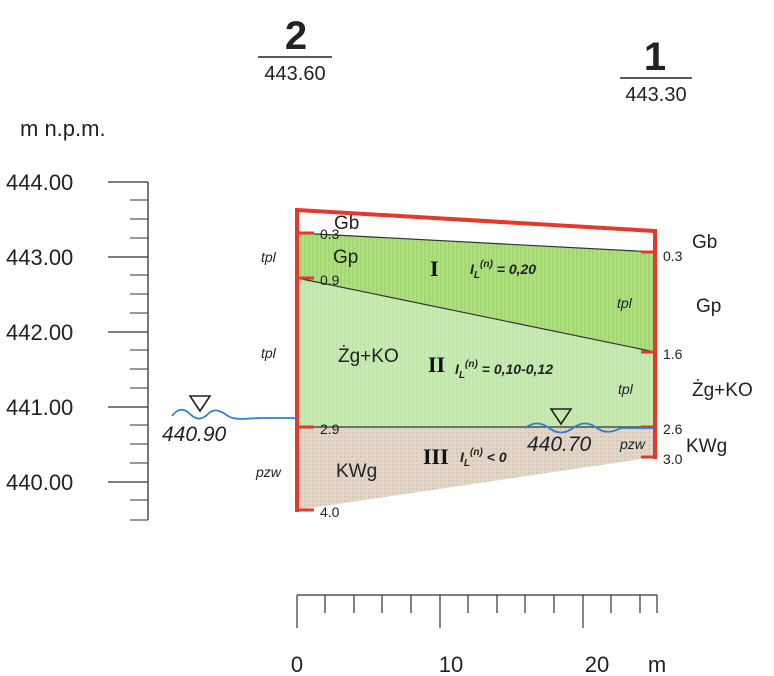 The height and width of the screenshot is (676, 774). Describe the element at coordinates (39, 332) in the screenshot. I see `elevation-tick-label: 442.00` at that location.